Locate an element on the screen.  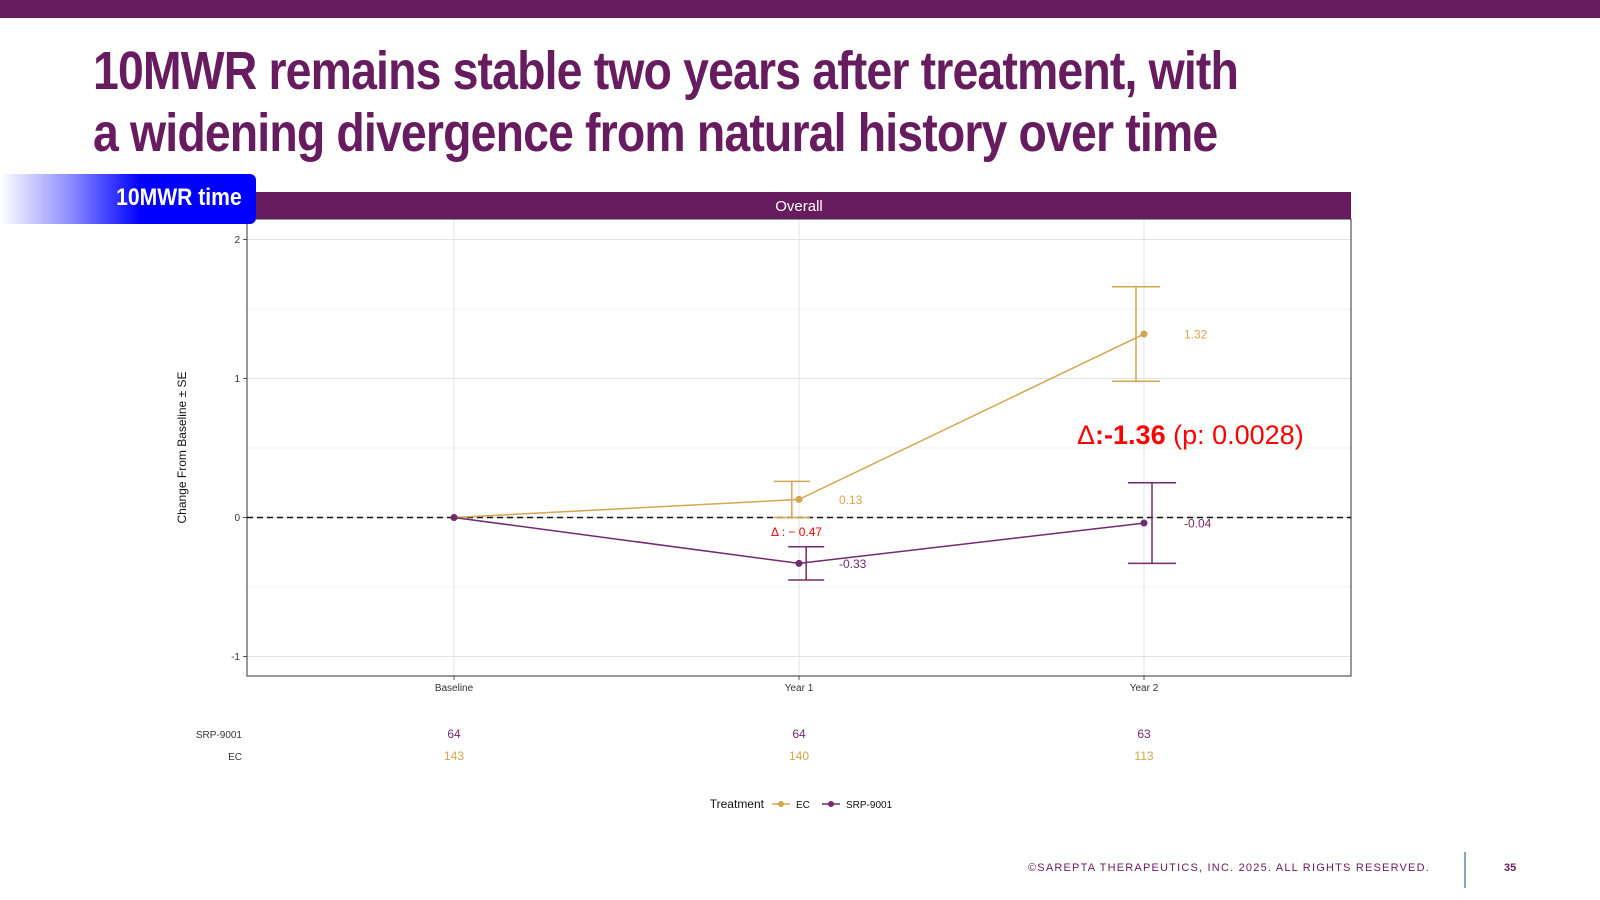
delta-value: :-1.36 is located at coordinates (1130, 435).